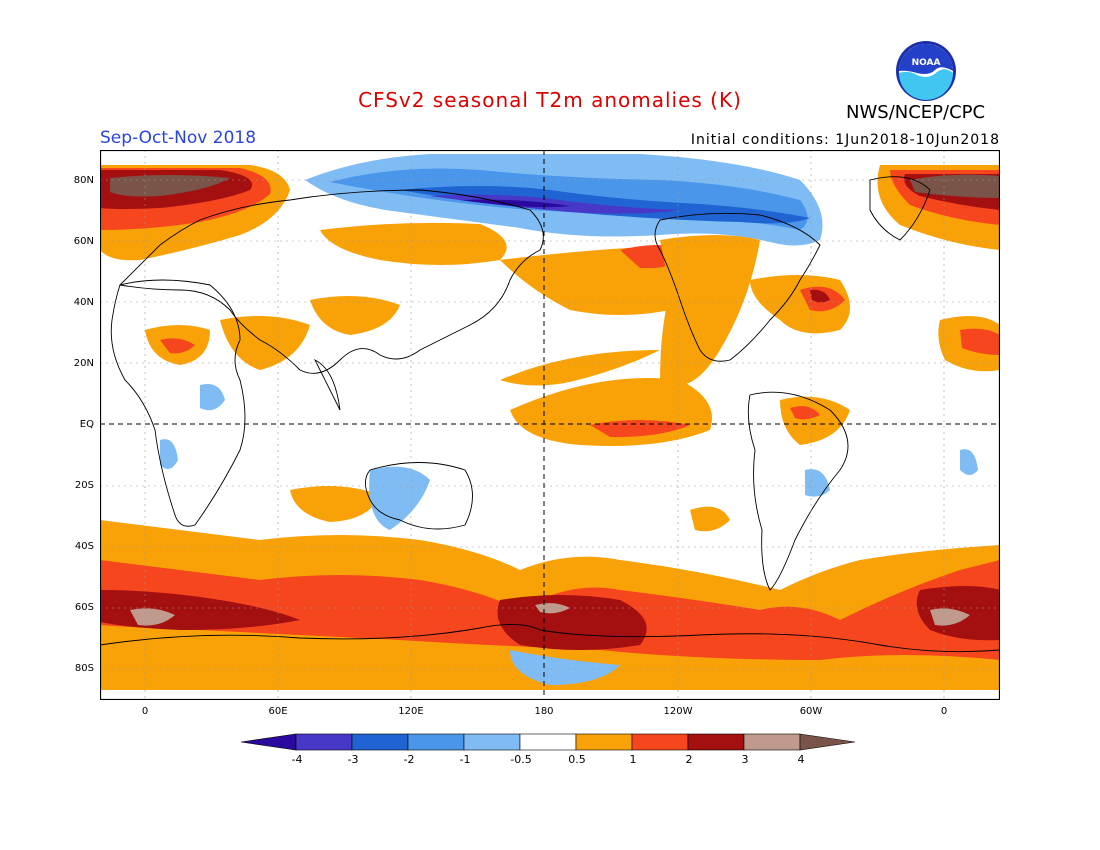 The image size is (1100, 850). Describe the element at coordinates (801, 759) in the screenshot. I see `colorbar-label-4: 4` at that location.